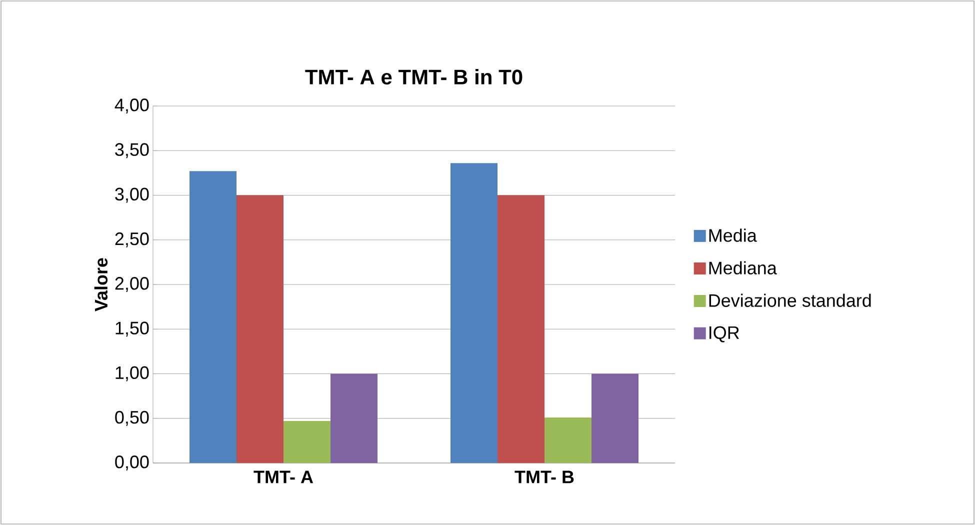 This screenshot has width=975, height=525. What do you see at coordinates (132, 463) in the screenshot?
I see `y-tick-label: 0,00` at bounding box center [132, 463].